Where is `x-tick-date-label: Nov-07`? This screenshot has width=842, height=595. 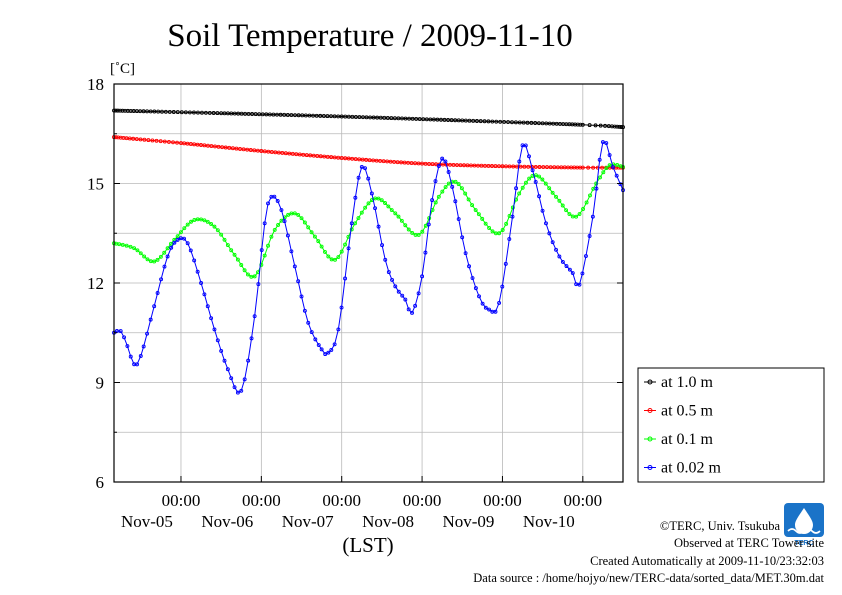
x-tick-date-label: Nov-07 is located at coordinates (308, 521).